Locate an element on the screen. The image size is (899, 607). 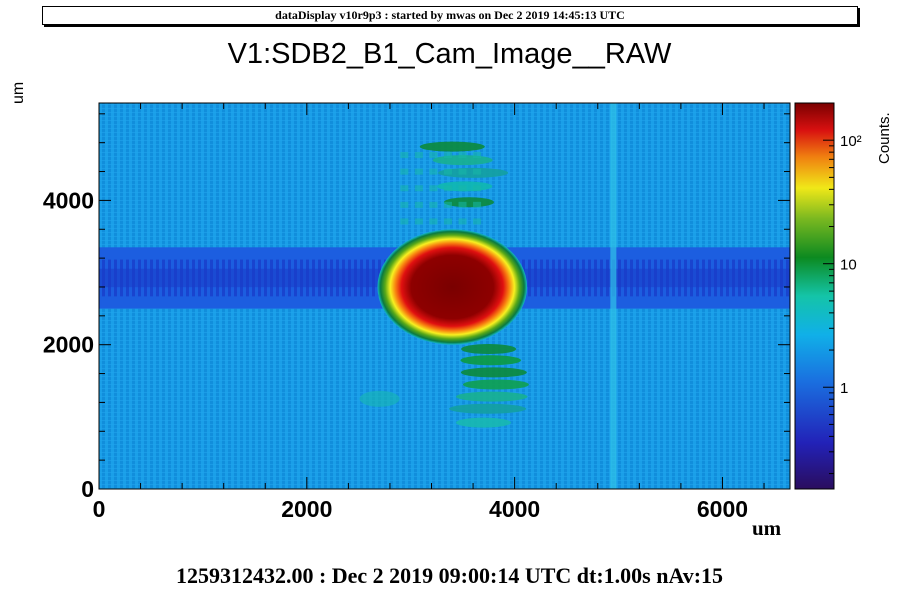
x-axis-label: um is located at coordinates (767, 528).